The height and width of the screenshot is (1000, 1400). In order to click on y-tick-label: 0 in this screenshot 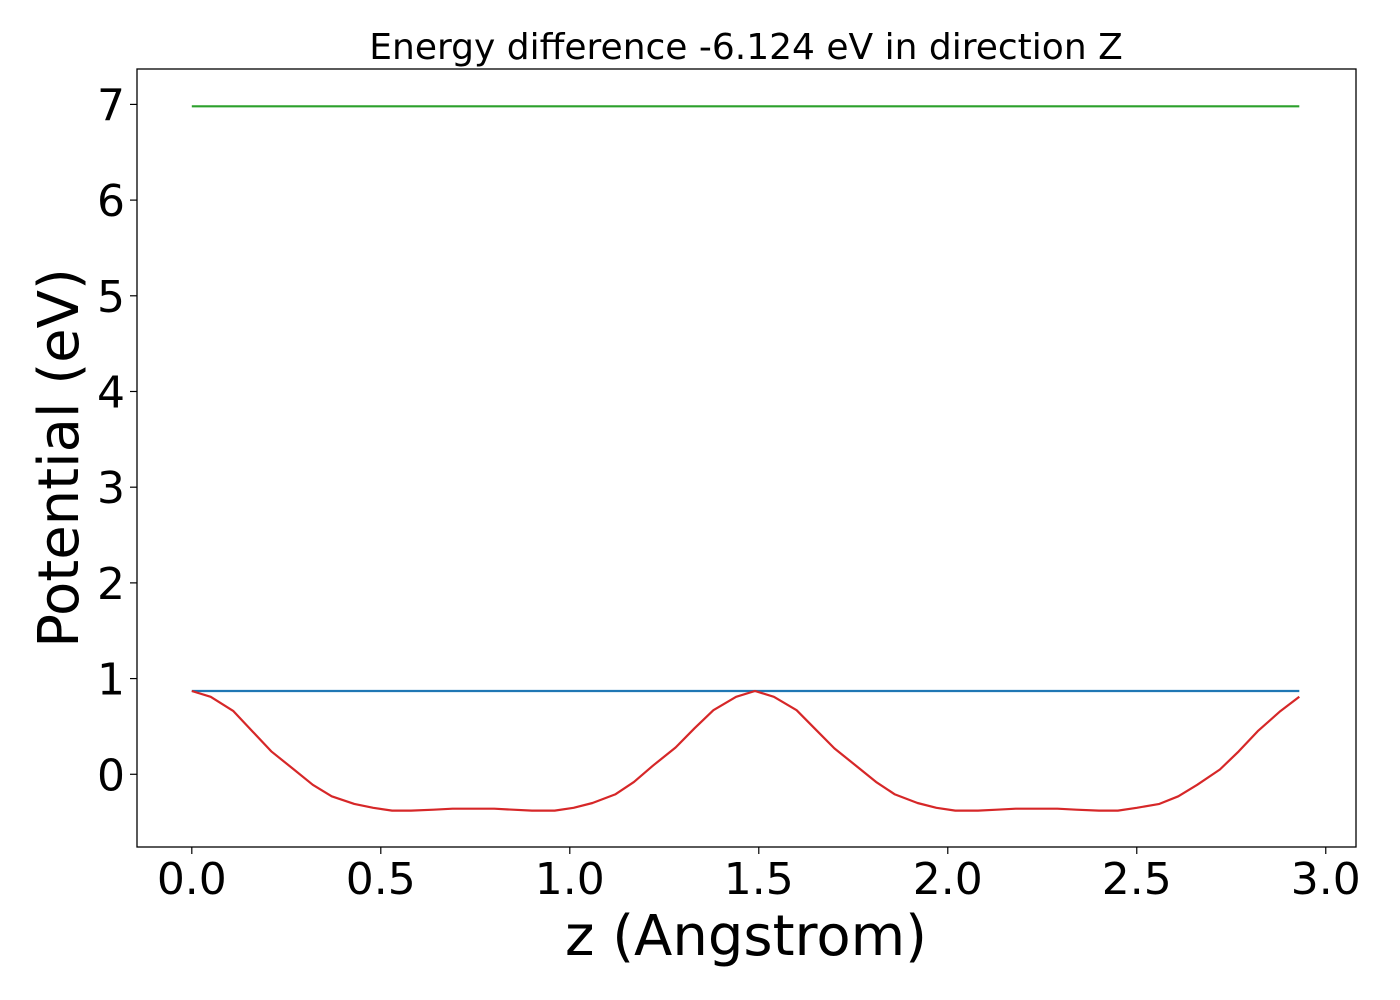, I will do `click(111, 775)`.